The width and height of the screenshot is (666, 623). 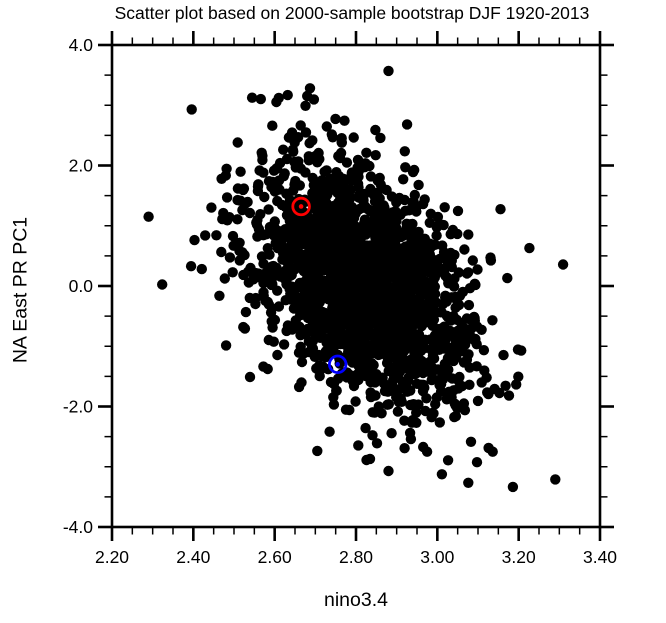 I want to click on x-tick-label: 2.80, so click(x=356, y=557).